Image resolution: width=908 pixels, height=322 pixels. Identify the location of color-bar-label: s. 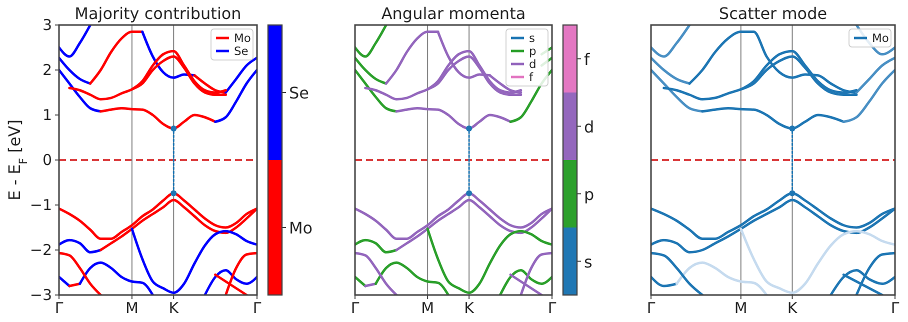
(588, 262).